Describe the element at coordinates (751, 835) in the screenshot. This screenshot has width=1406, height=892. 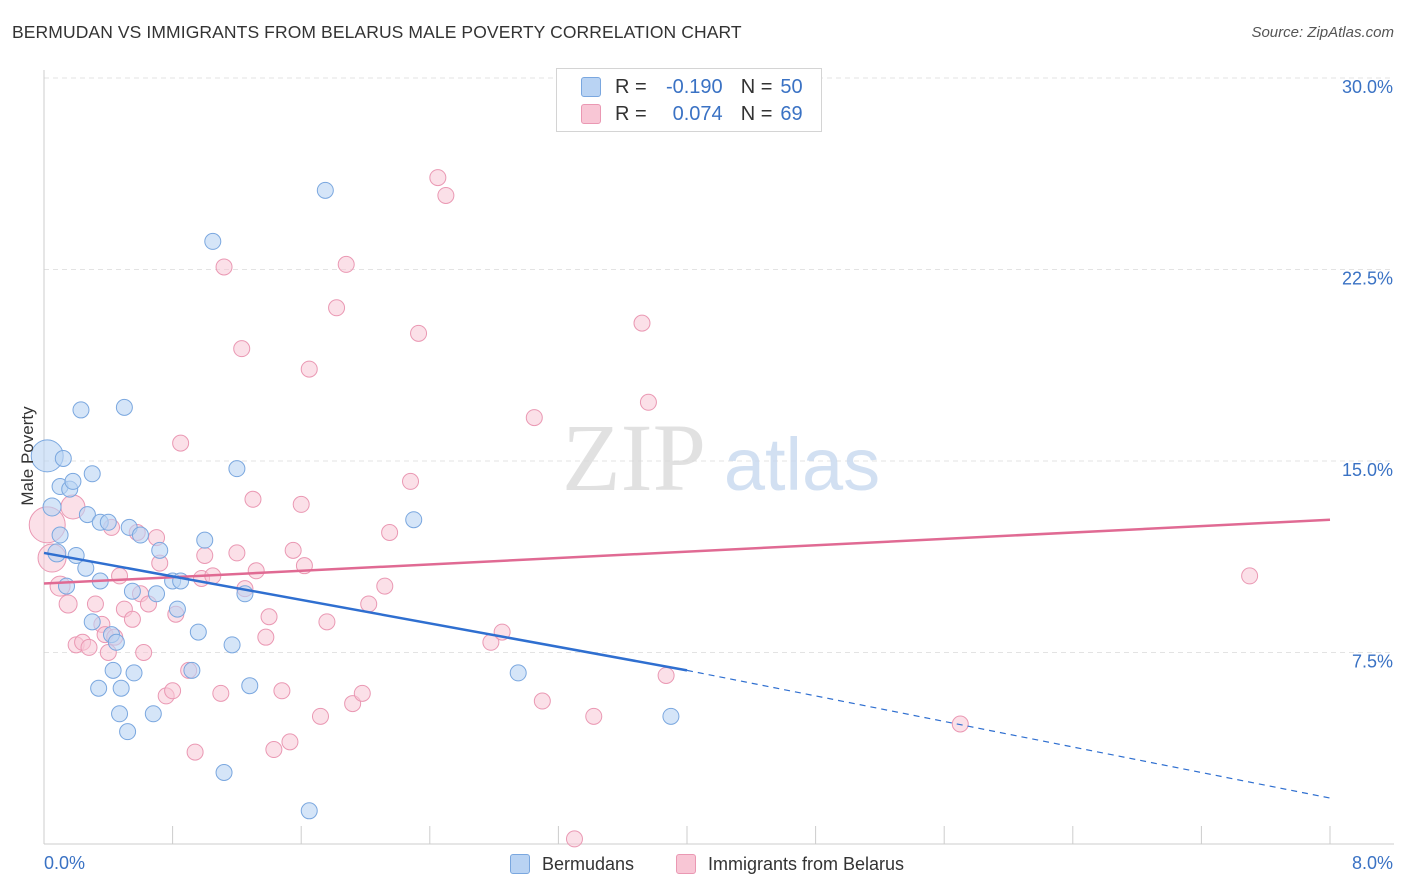
I see `x-ticks` at that location.